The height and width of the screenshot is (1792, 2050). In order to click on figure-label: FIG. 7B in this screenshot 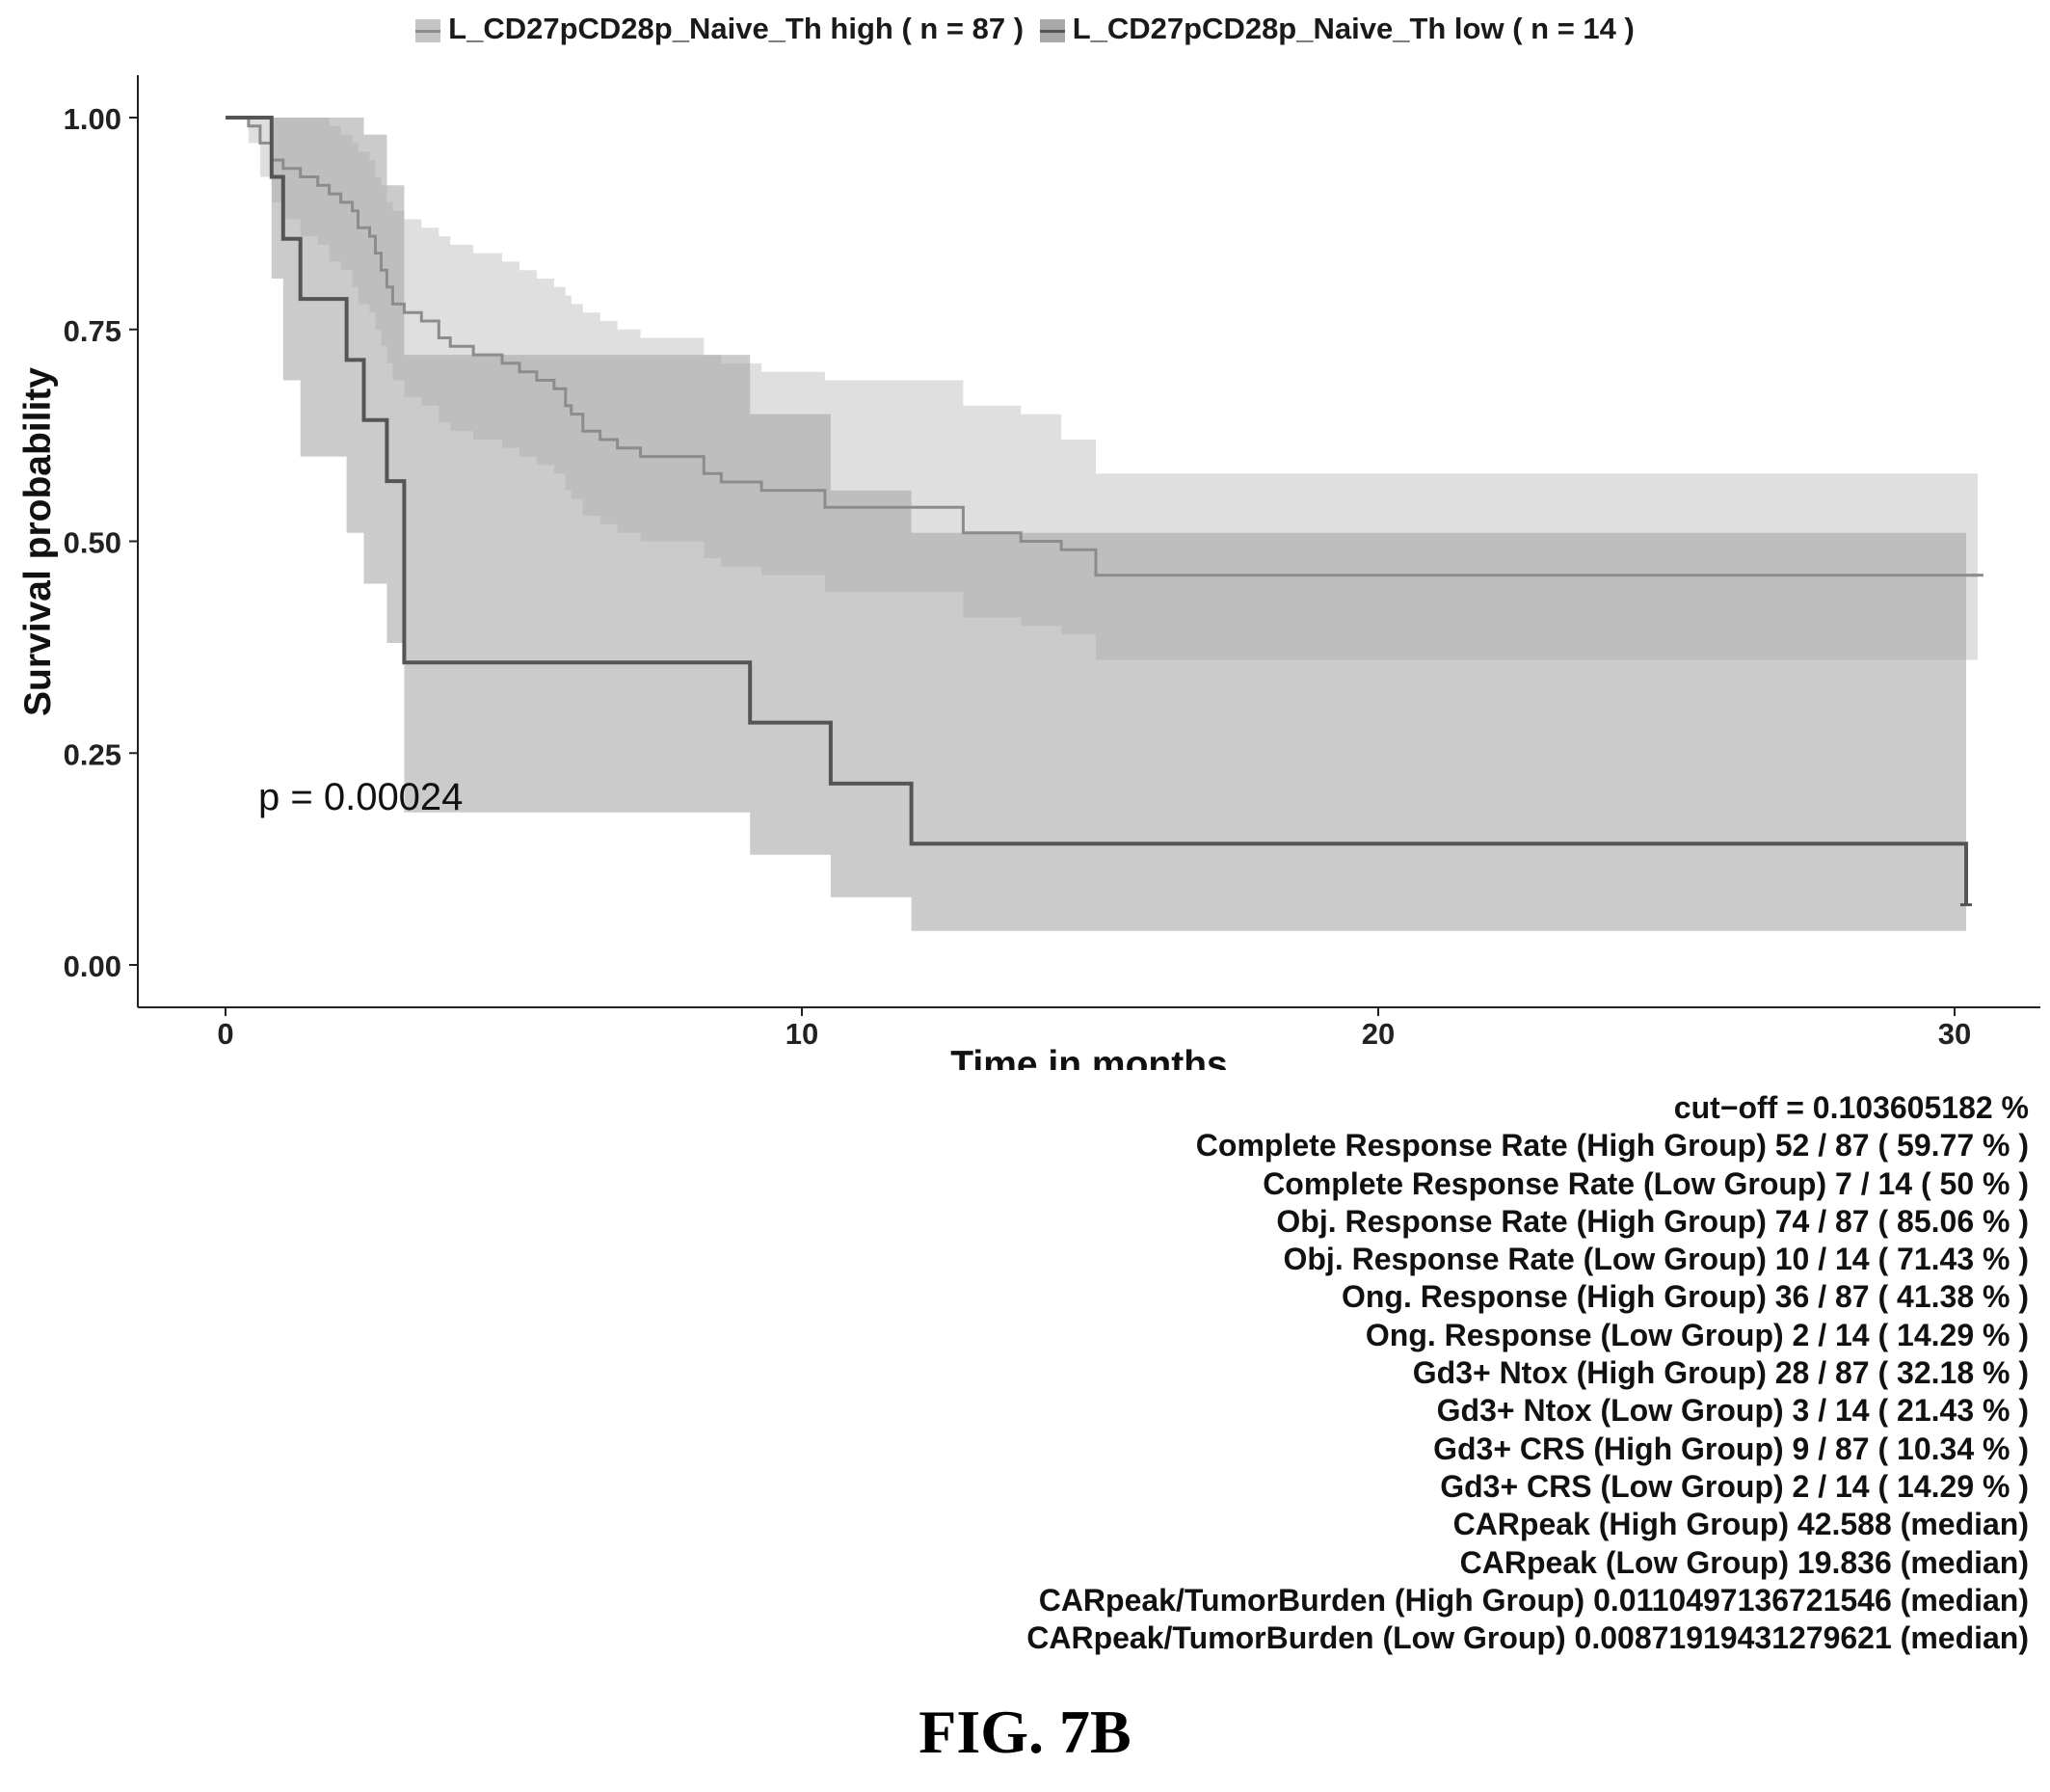, I will do `click(1025, 1732)`.